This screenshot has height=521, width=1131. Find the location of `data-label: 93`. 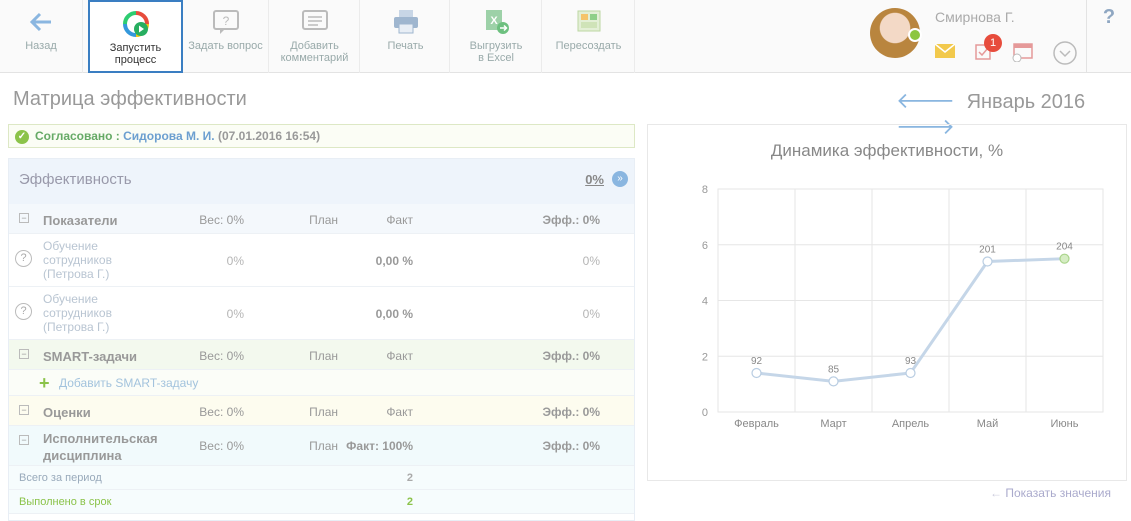

data-label: 93 is located at coordinates (911, 361).